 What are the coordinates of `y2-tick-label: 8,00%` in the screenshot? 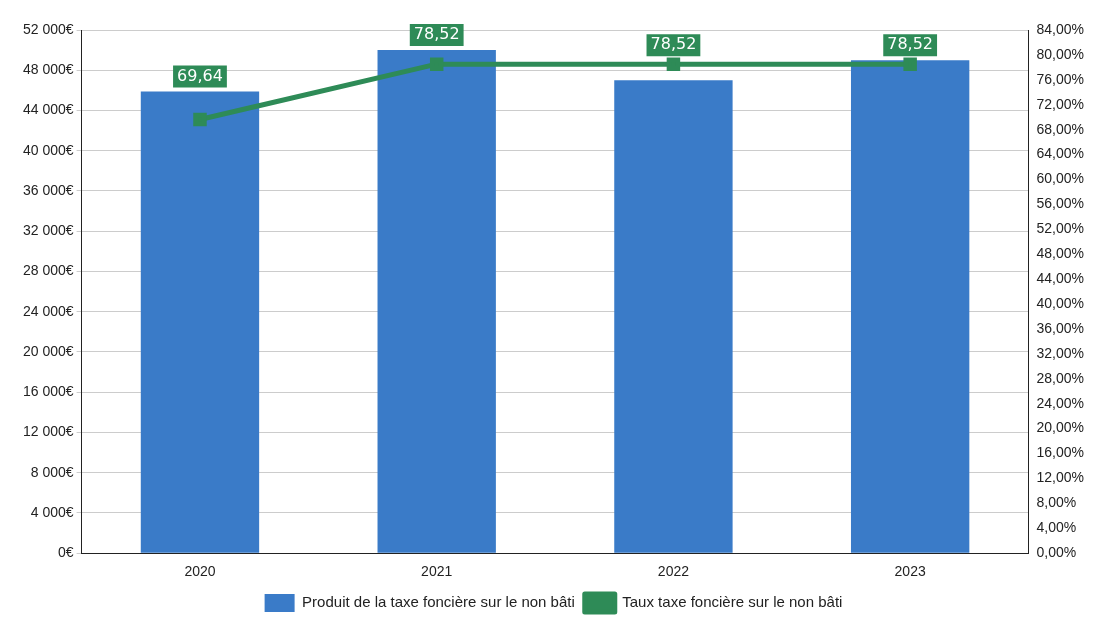 It's located at (1056, 502).